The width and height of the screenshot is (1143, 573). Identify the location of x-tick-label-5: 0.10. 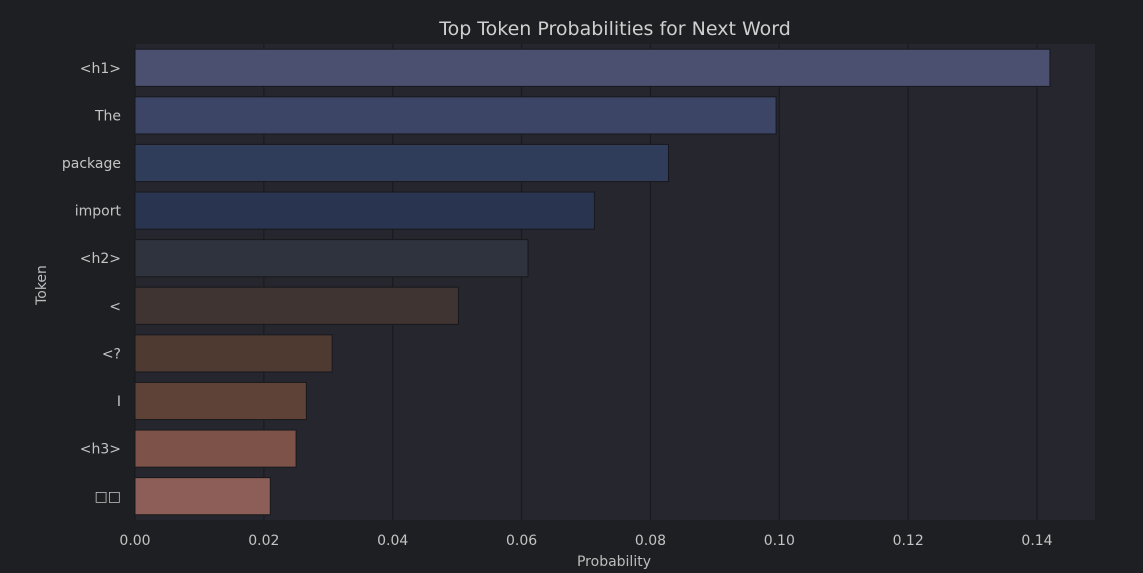
(779, 541).